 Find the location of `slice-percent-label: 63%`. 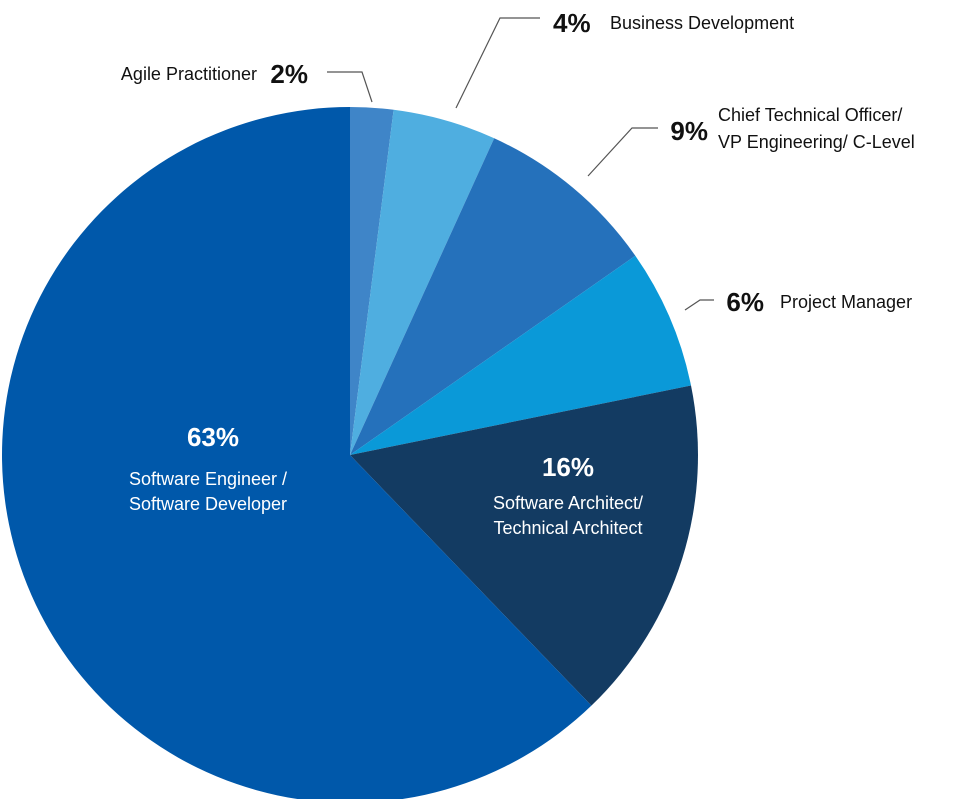

slice-percent-label: 63% is located at coordinates (213, 437).